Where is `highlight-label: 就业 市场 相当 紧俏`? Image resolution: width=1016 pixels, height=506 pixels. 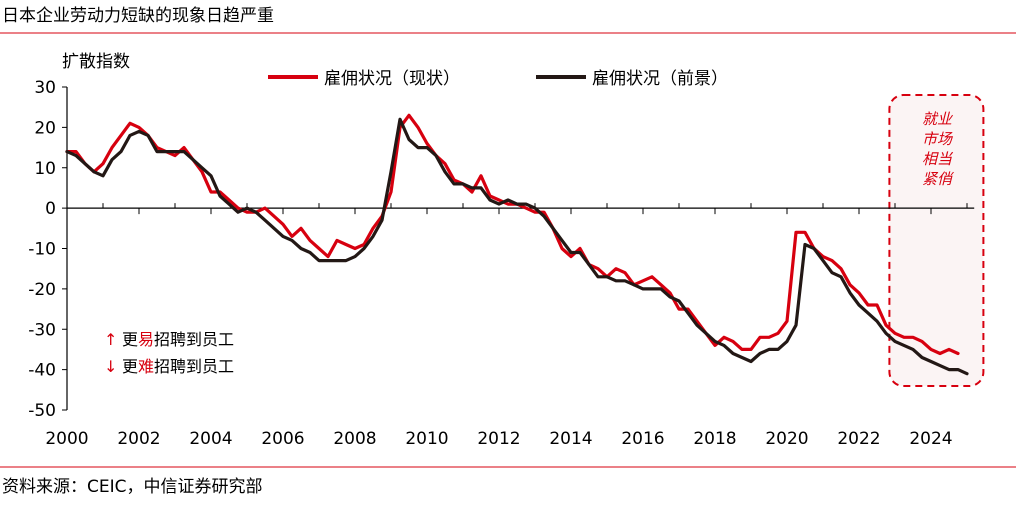 highlight-label: 就业 市场 相当 紧俏 is located at coordinates (938, 149).